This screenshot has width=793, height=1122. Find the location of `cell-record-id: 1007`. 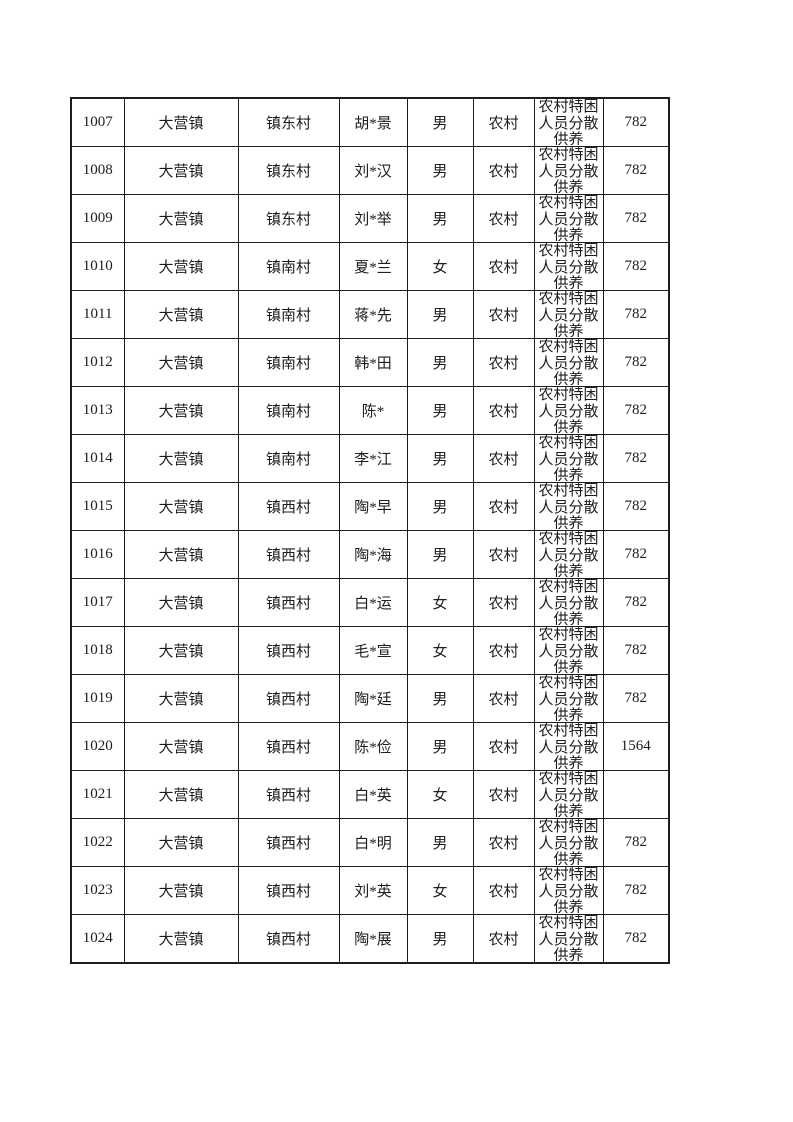

cell-record-id: 1007 is located at coordinates (97, 122).